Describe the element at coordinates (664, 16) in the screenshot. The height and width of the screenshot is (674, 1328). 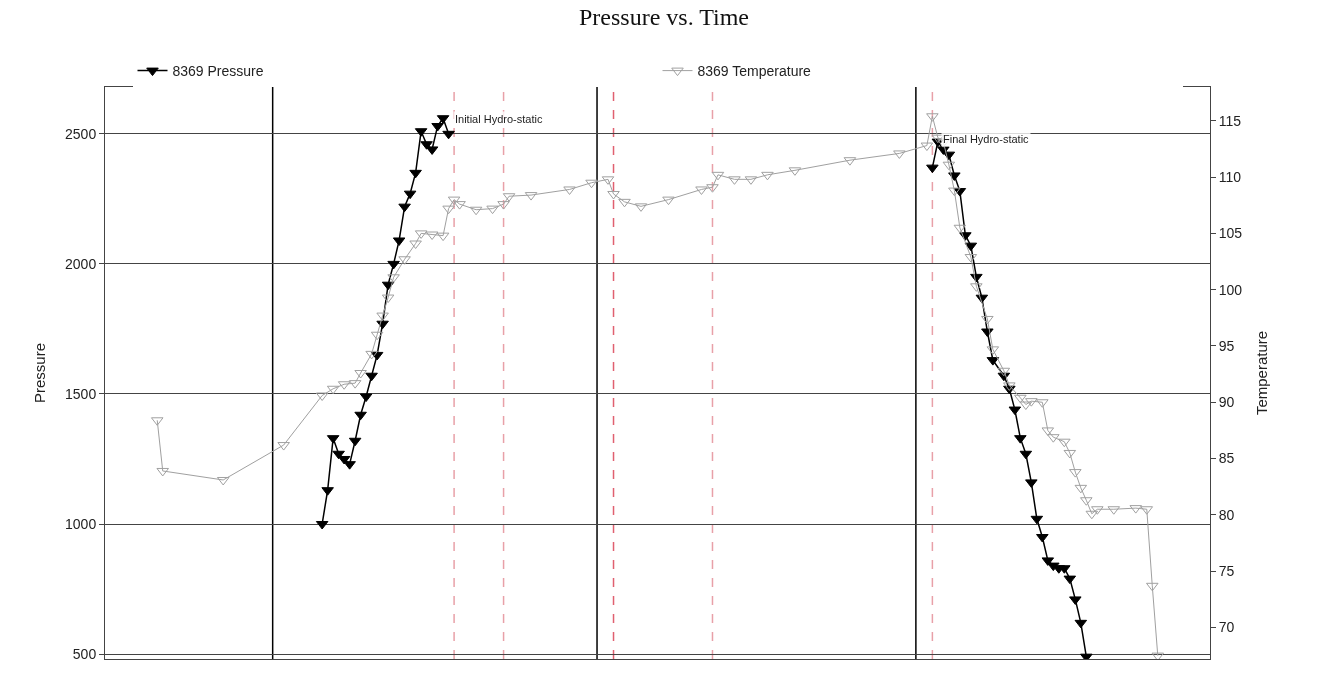
I see `chart-title: Pressure vs. Time` at that location.